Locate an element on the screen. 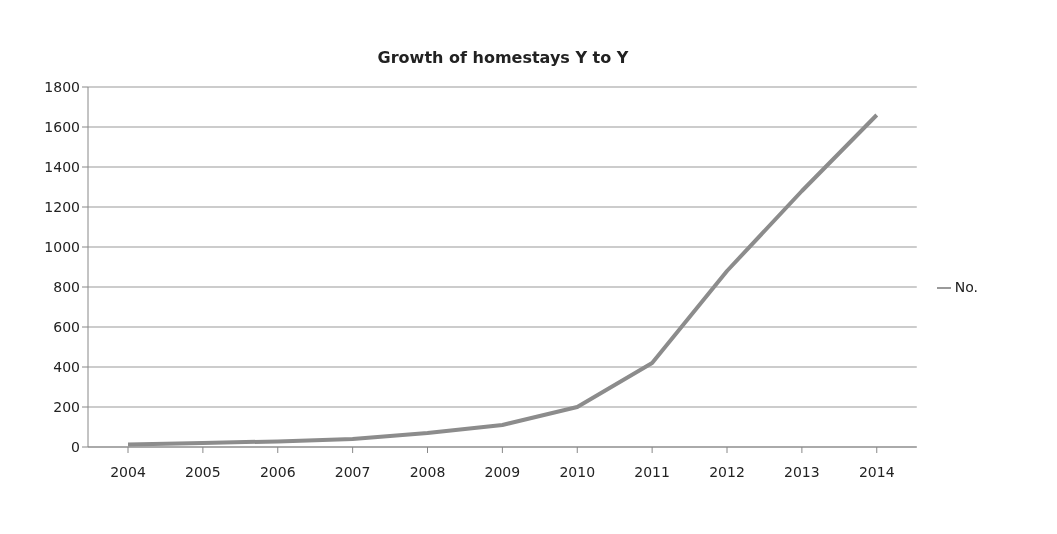  y-tick-label: 1000 is located at coordinates (62, 246).